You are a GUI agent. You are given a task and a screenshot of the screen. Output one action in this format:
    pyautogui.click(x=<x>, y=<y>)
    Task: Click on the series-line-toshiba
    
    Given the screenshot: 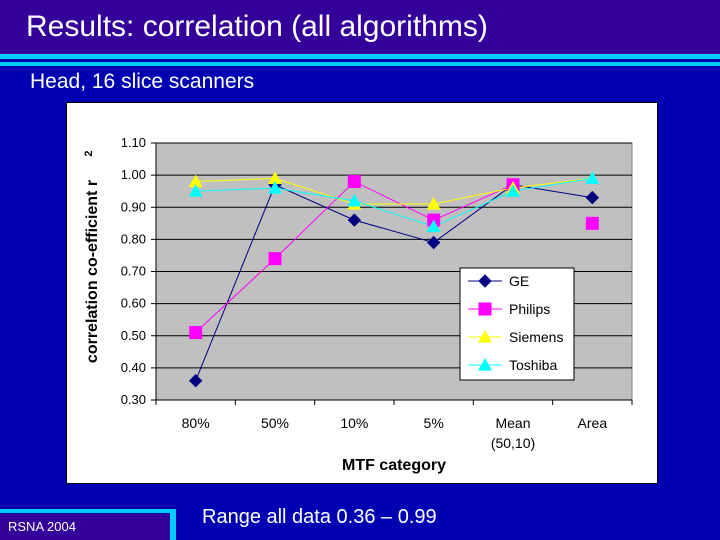 What is the action you would take?
    pyautogui.click(x=394, y=202)
    